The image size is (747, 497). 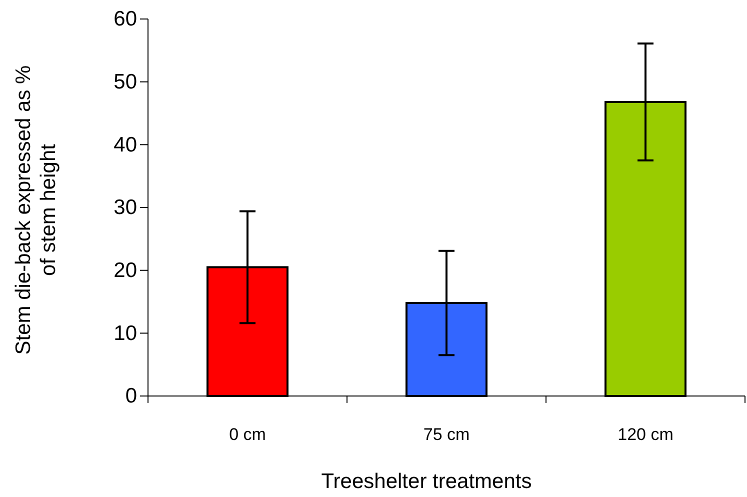 I want to click on y-tick-label: 60, so click(x=125, y=19).